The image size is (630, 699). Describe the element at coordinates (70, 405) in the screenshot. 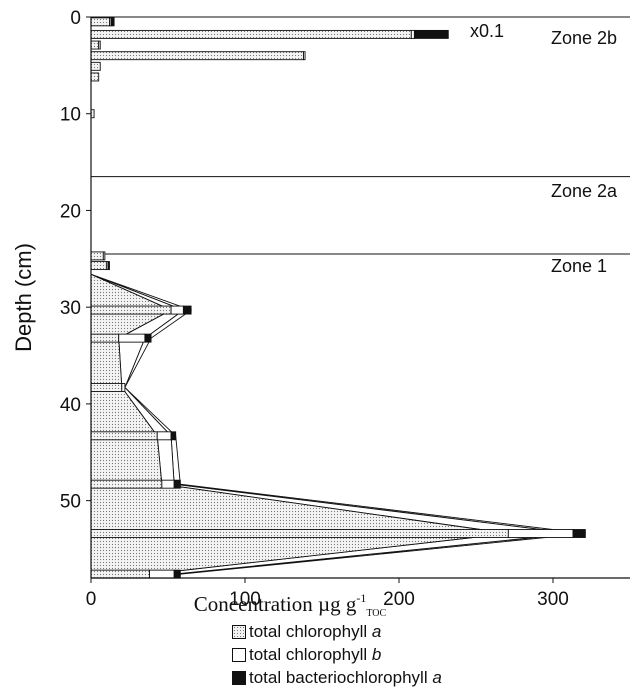

I see `y-tick-label-40: 40` at that location.